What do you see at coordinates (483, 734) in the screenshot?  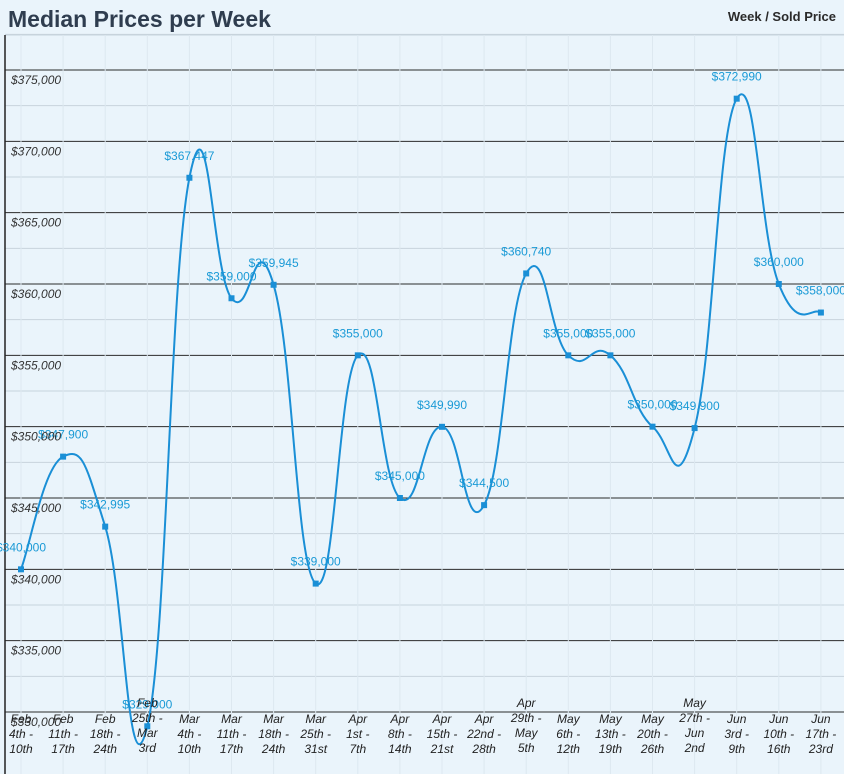 I see `x-tick-label: 22nd -` at bounding box center [483, 734].